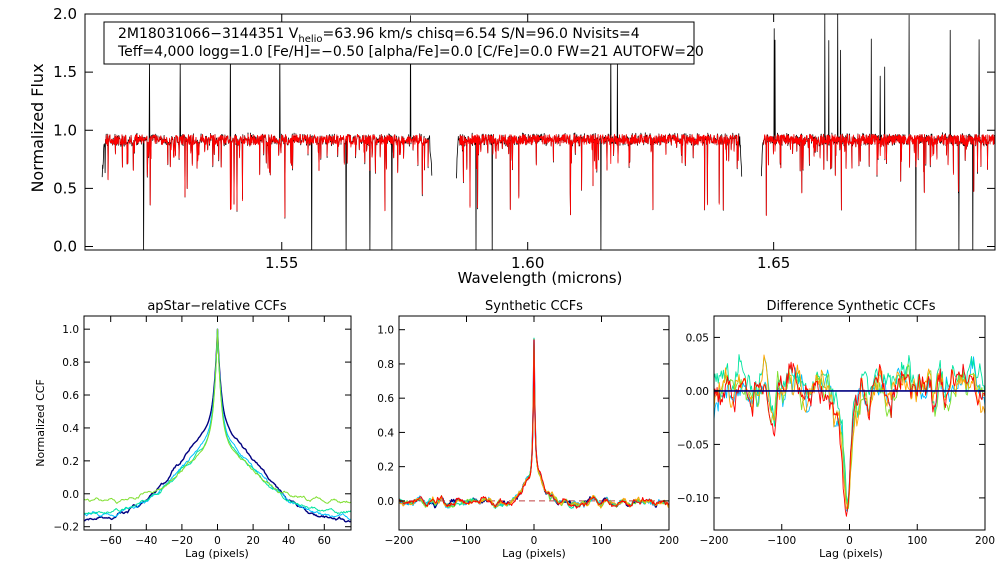 Image resolution: width=1008 pixels, height=576 pixels. I want to click on synthetic-ccf-y-tick-label: 0.2, so click(385, 468).